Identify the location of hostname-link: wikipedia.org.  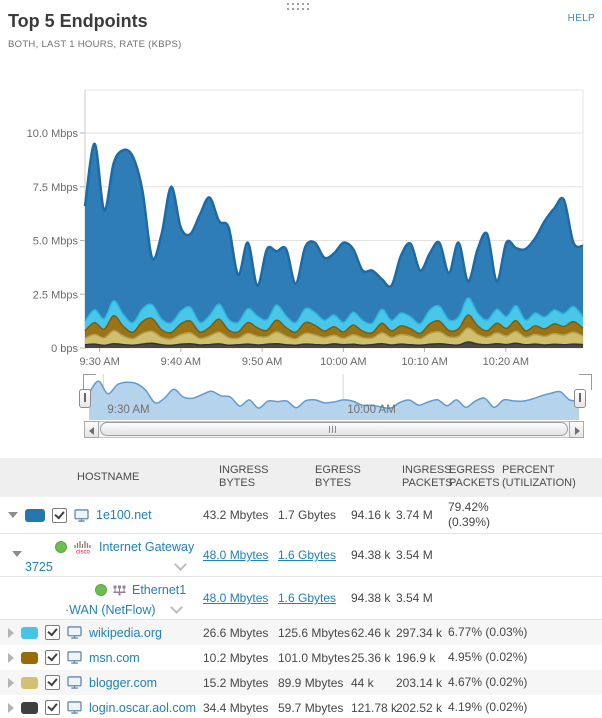
(125, 632).